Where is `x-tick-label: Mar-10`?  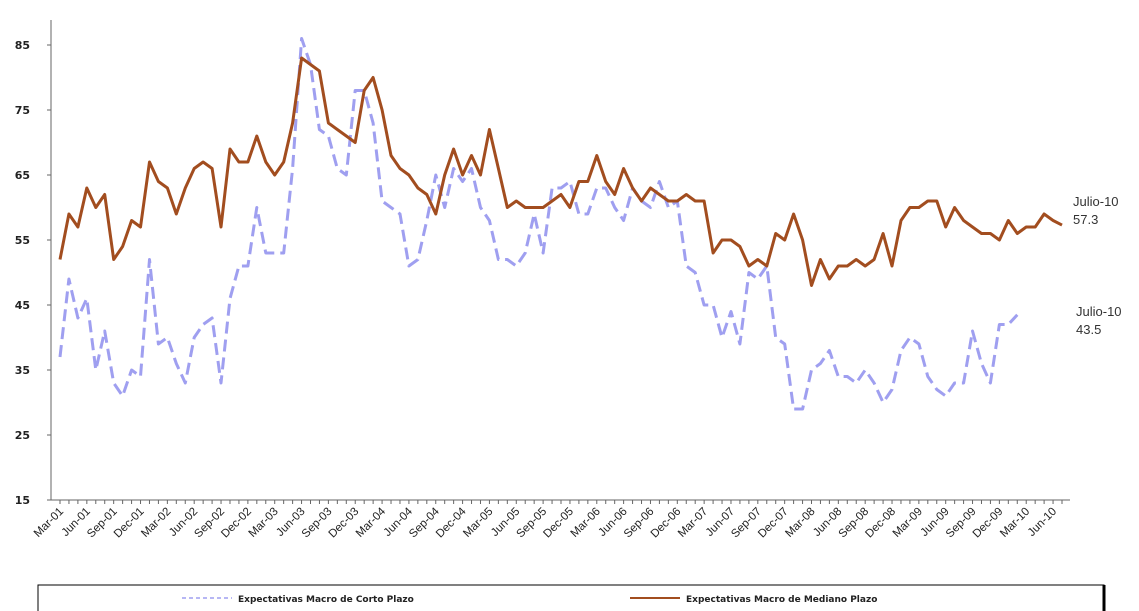 x-tick-label: Mar-10 is located at coordinates (1015, 523).